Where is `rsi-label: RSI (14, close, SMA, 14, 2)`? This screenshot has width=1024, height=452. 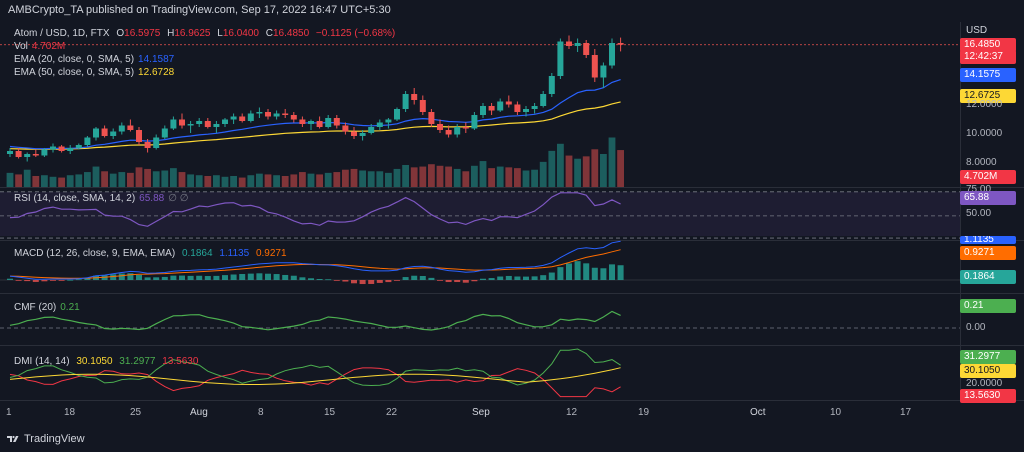 rsi-label: RSI (14, close, SMA, 14, 2) is located at coordinates (75, 198).